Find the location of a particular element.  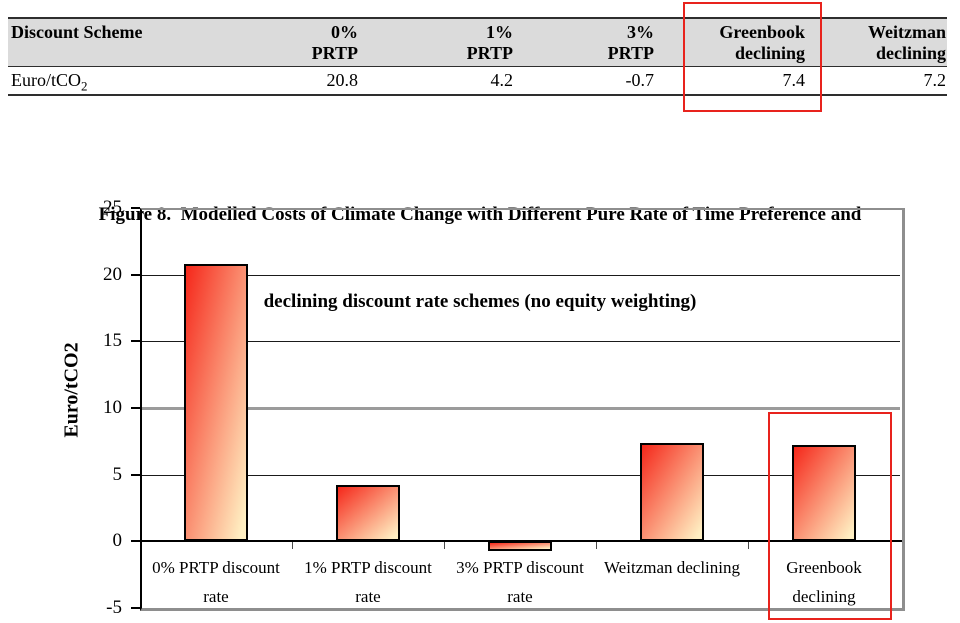

row-label-euro-tco2: Euro/tCO2 is located at coordinates (123, 80).